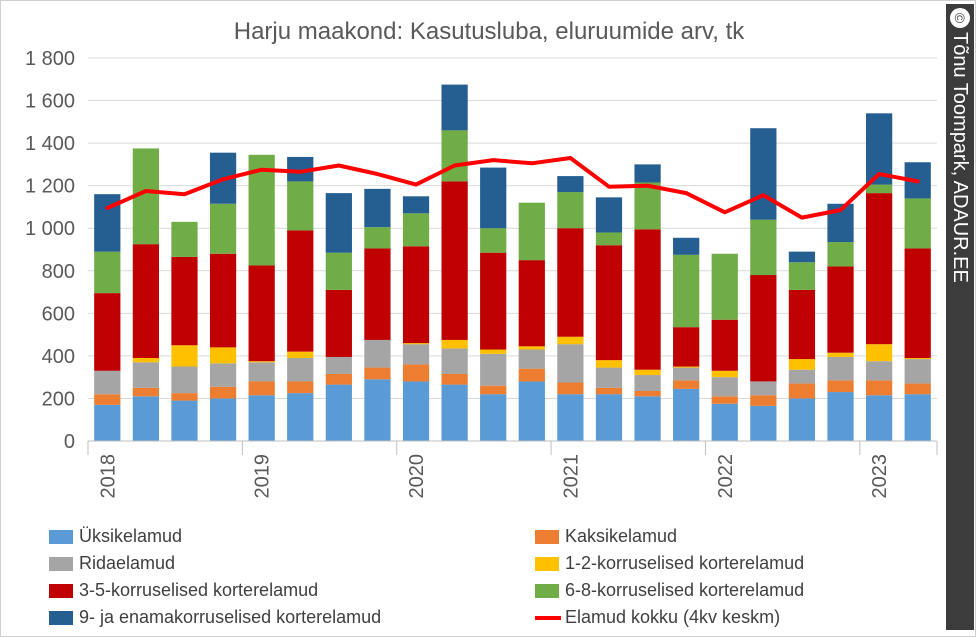  I want to click on legend-label: 9- ja enamakorruselised korterelamud, so click(230, 617).